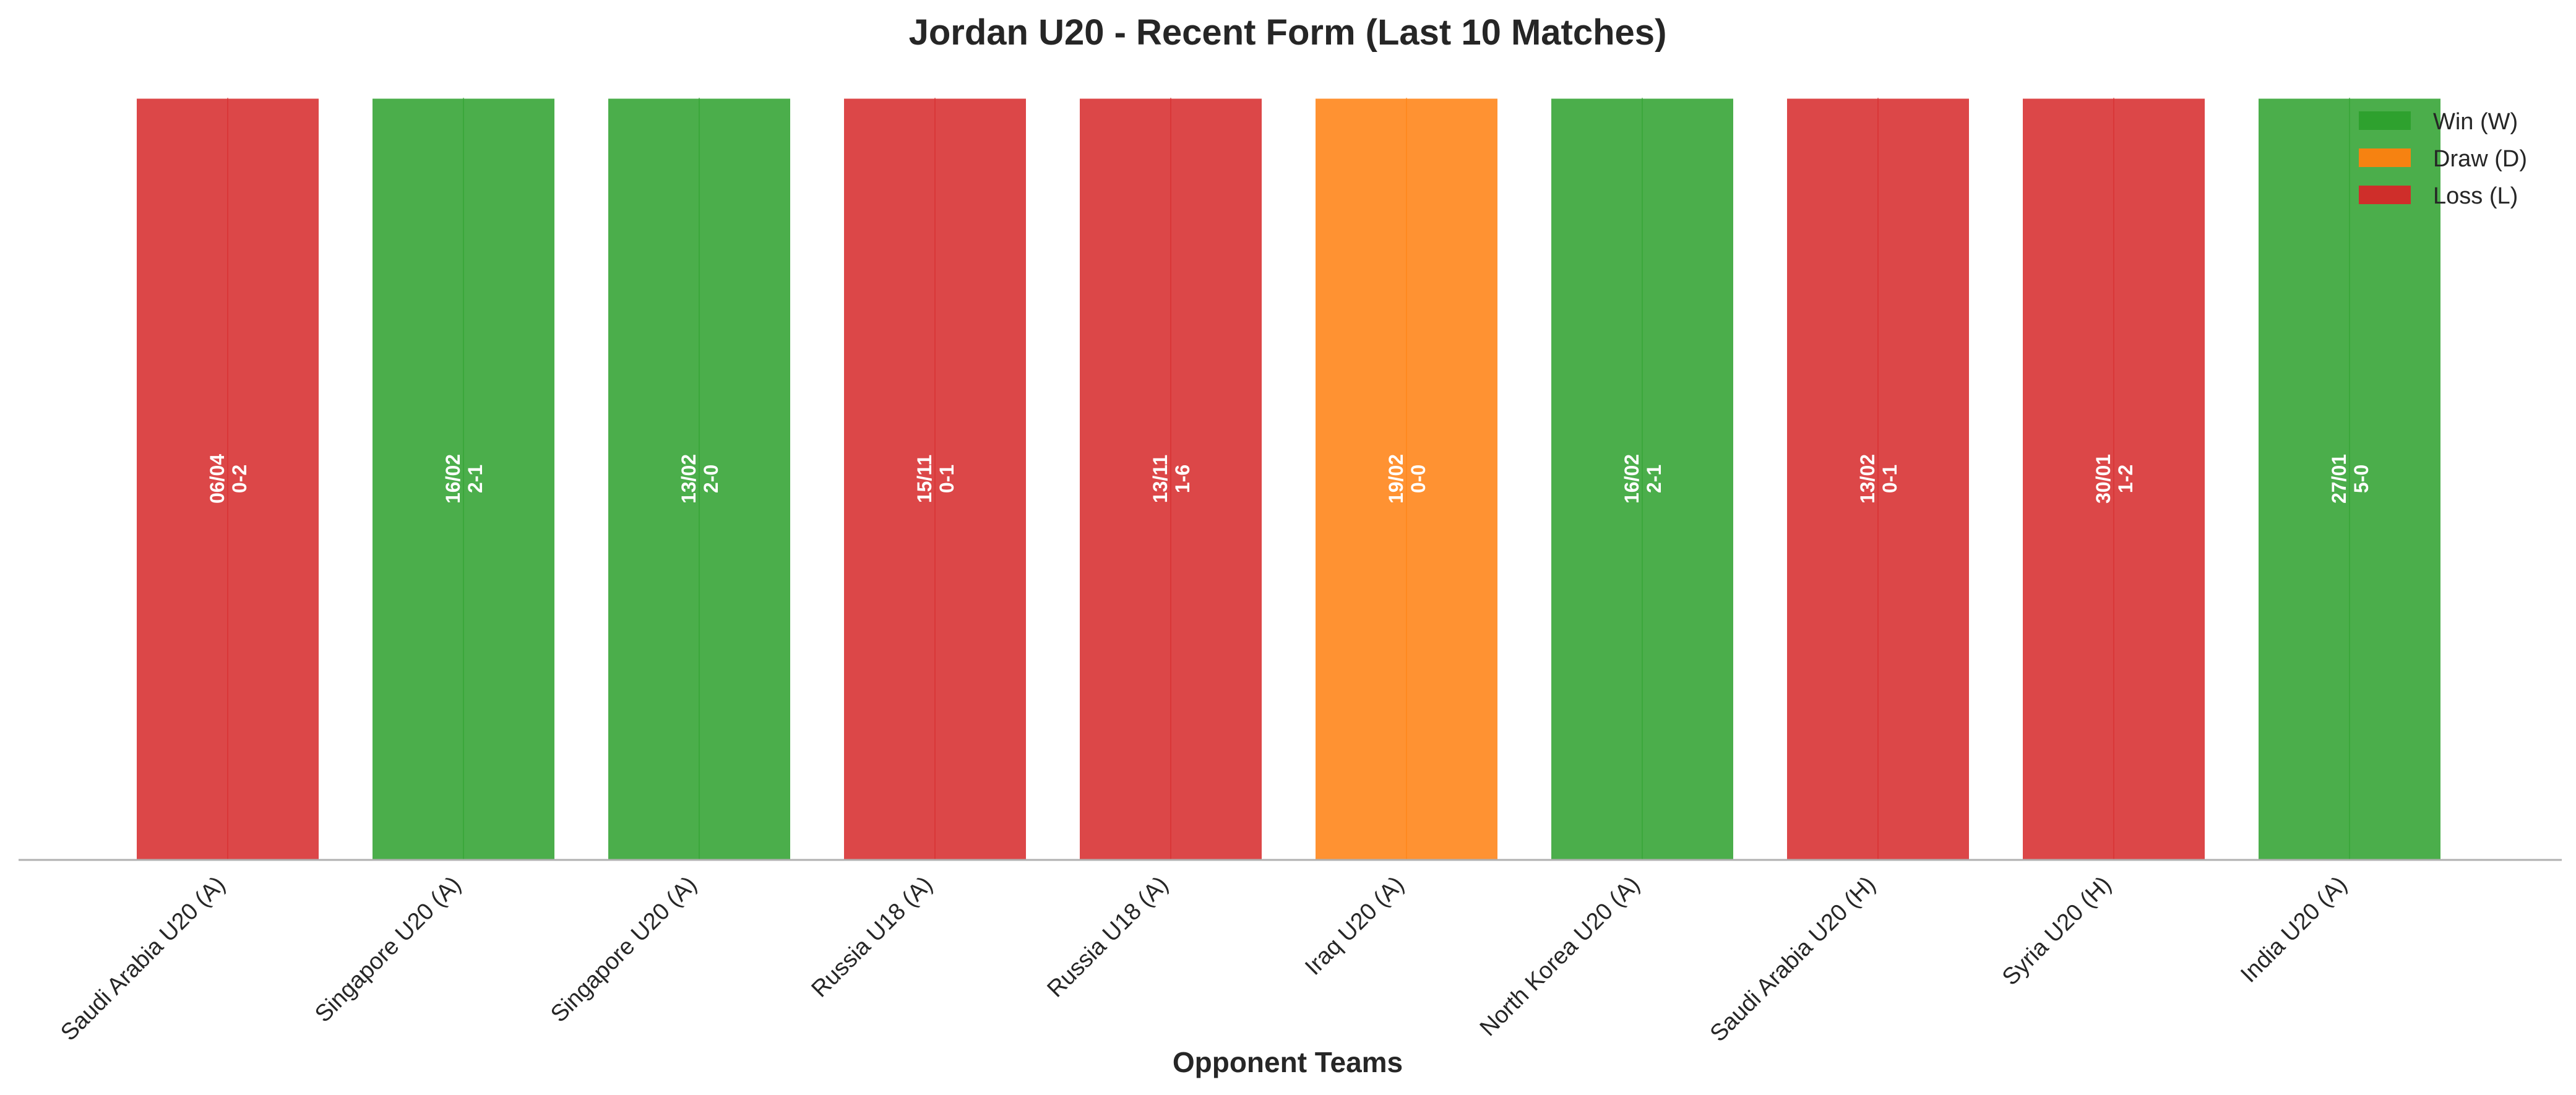 This screenshot has height=1095, width=2576. Describe the element at coordinates (1560, 957) in the screenshot. I see `x-tick-label-7: North Korea U20 (A)` at that location.